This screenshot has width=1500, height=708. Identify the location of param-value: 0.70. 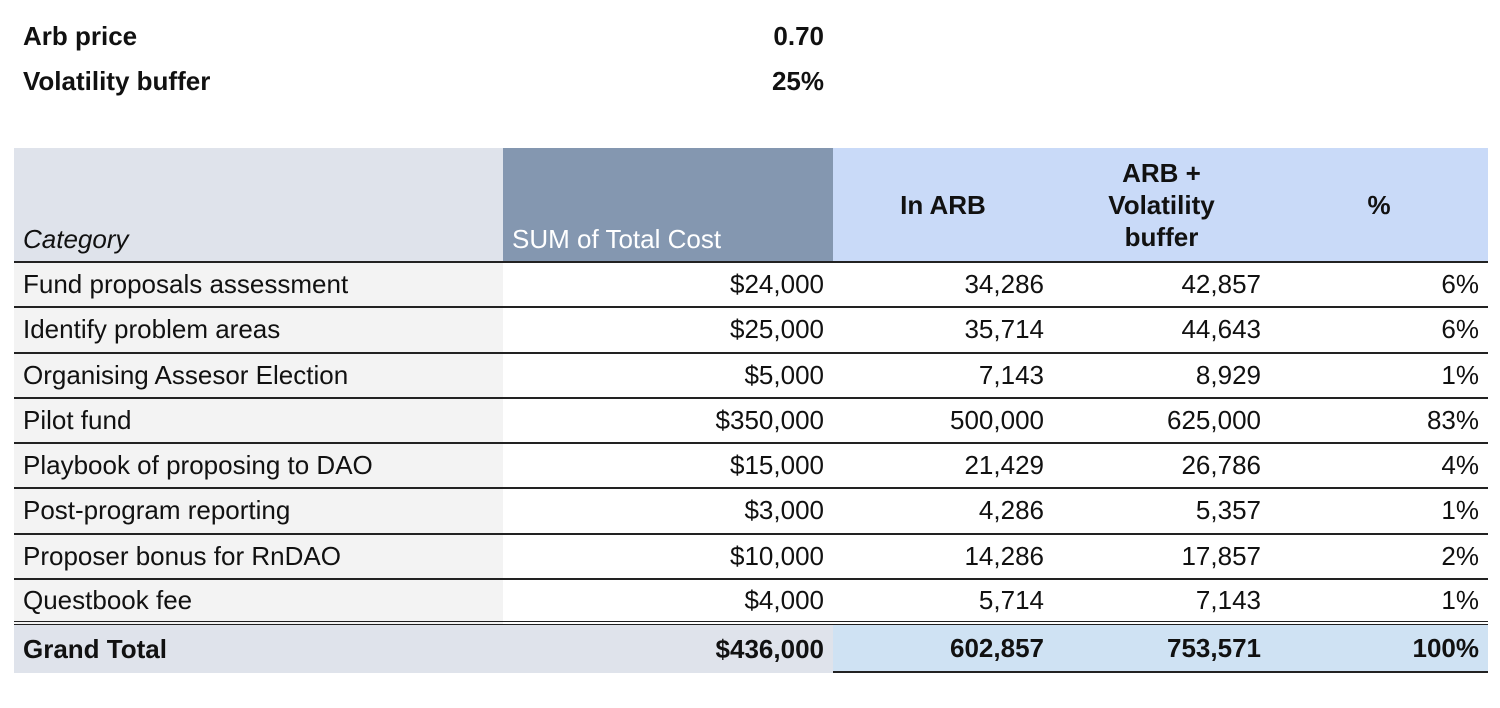
(798, 35).